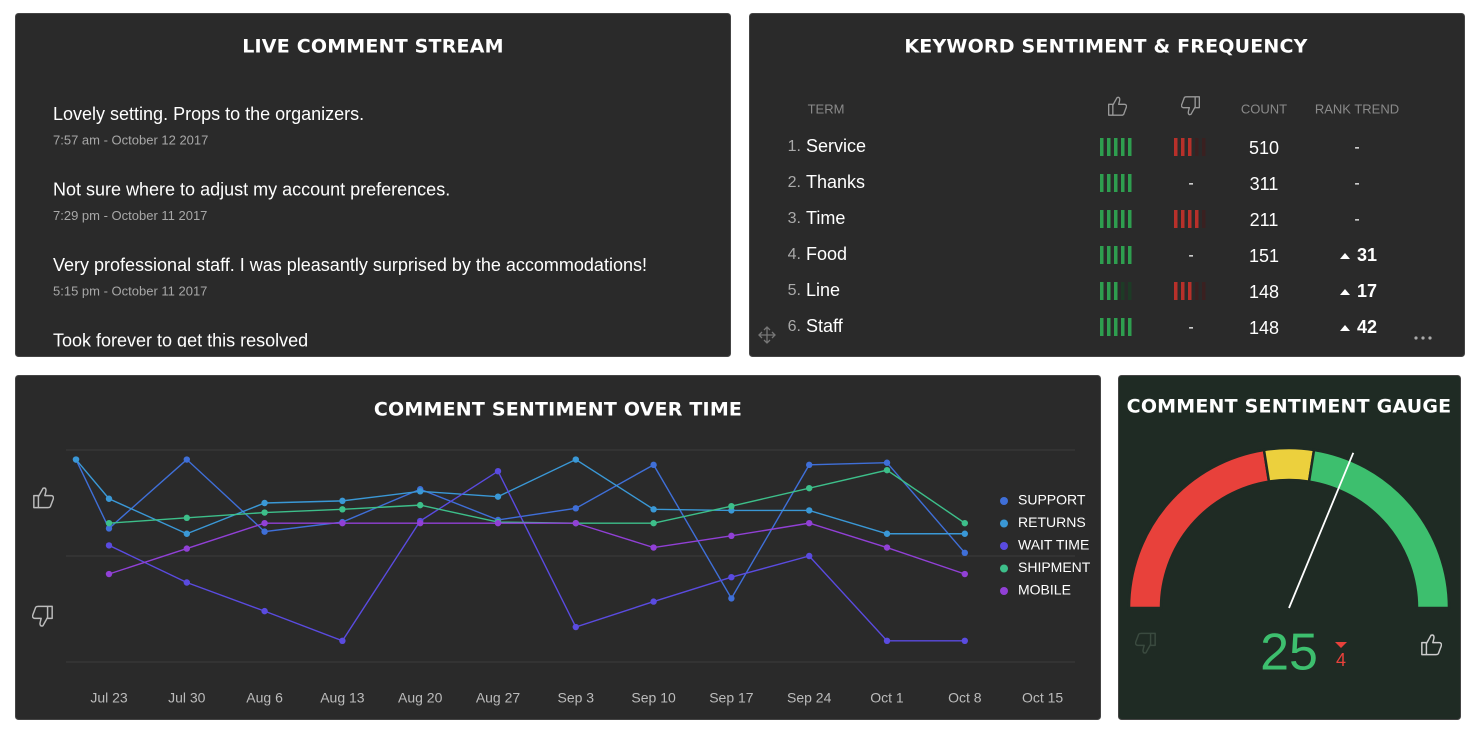 The height and width of the screenshot is (739, 1480). Describe the element at coordinates (794, 182) in the screenshot. I see `row-rank: 2.` at that location.